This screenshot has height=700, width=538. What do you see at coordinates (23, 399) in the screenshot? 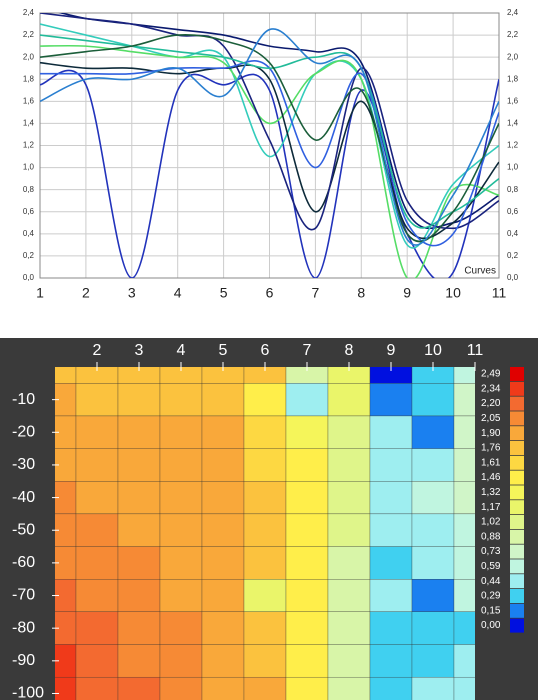
I see `y-tick-label: -10` at bounding box center [23, 399].